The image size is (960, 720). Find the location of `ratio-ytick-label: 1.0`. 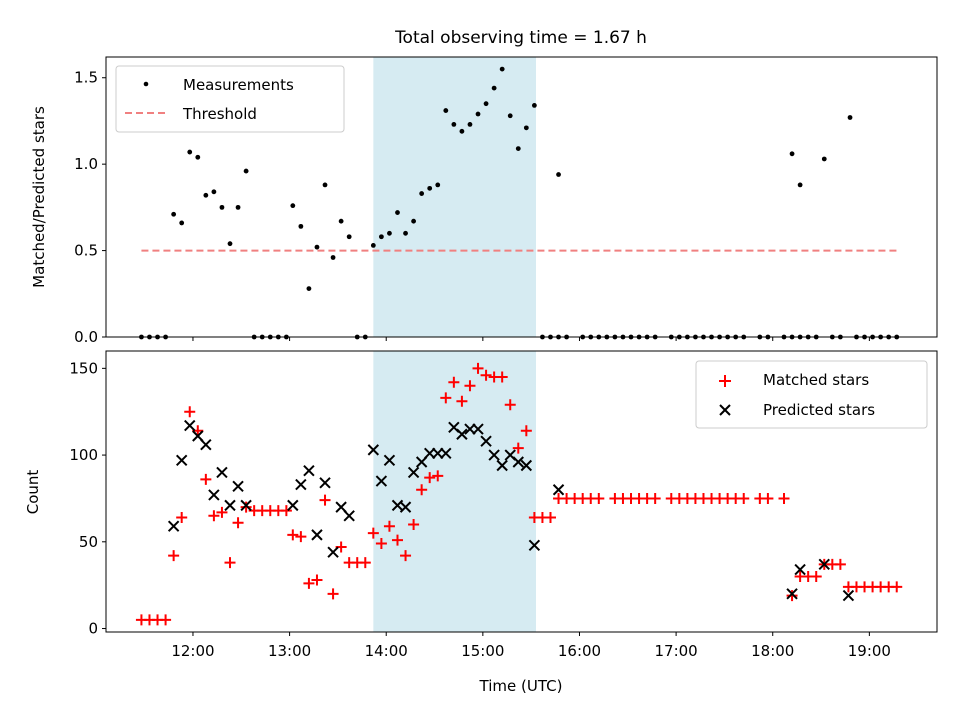

ratio-ytick-label: 1.0 is located at coordinates (86, 164).